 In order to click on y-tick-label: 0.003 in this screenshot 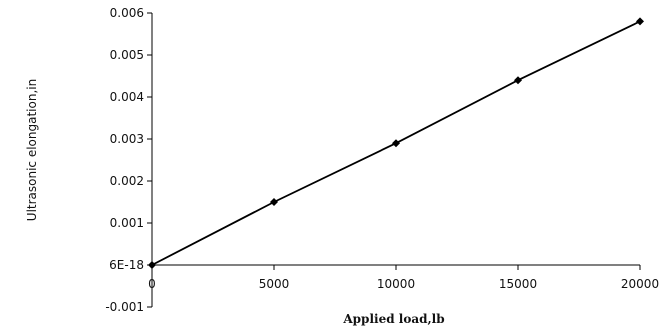, I will do `click(127, 139)`.